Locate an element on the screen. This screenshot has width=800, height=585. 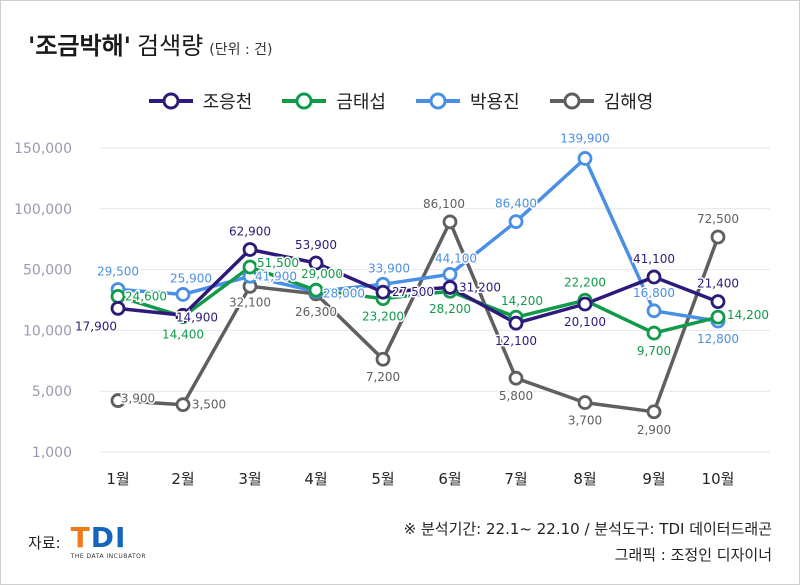
legend-item-2: 박용진 is located at coordinates (467, 101).